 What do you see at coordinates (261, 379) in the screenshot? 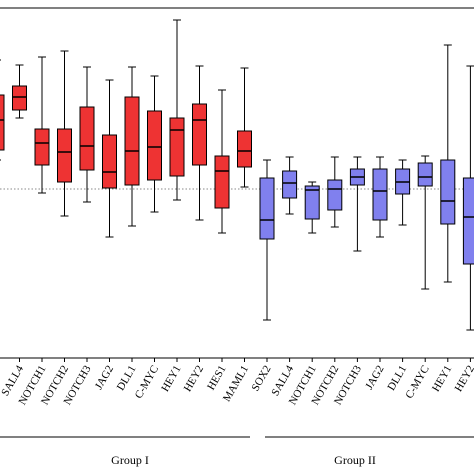
I see `x-tick-label: SOX2` at bounding box center [261, 379].